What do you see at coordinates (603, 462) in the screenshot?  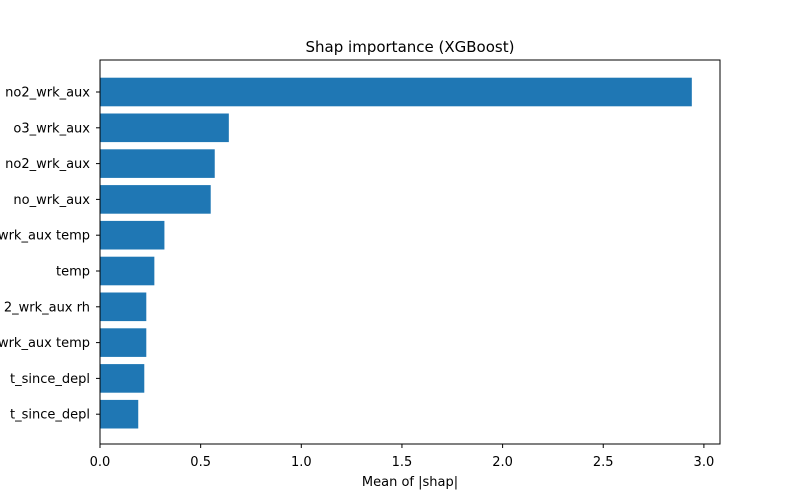 I see `x-tick-label: 2.5` at bounding box center [603, 462].